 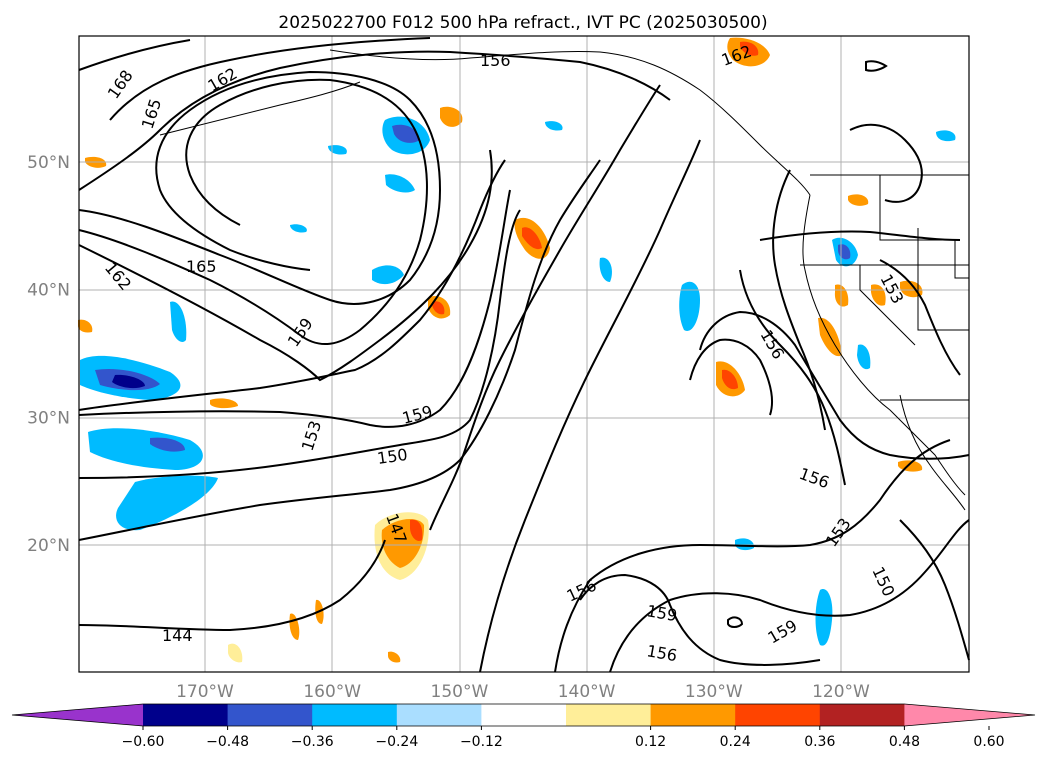 I want to click on lon-tick-label: 160°W, so click(x=332, y=692).